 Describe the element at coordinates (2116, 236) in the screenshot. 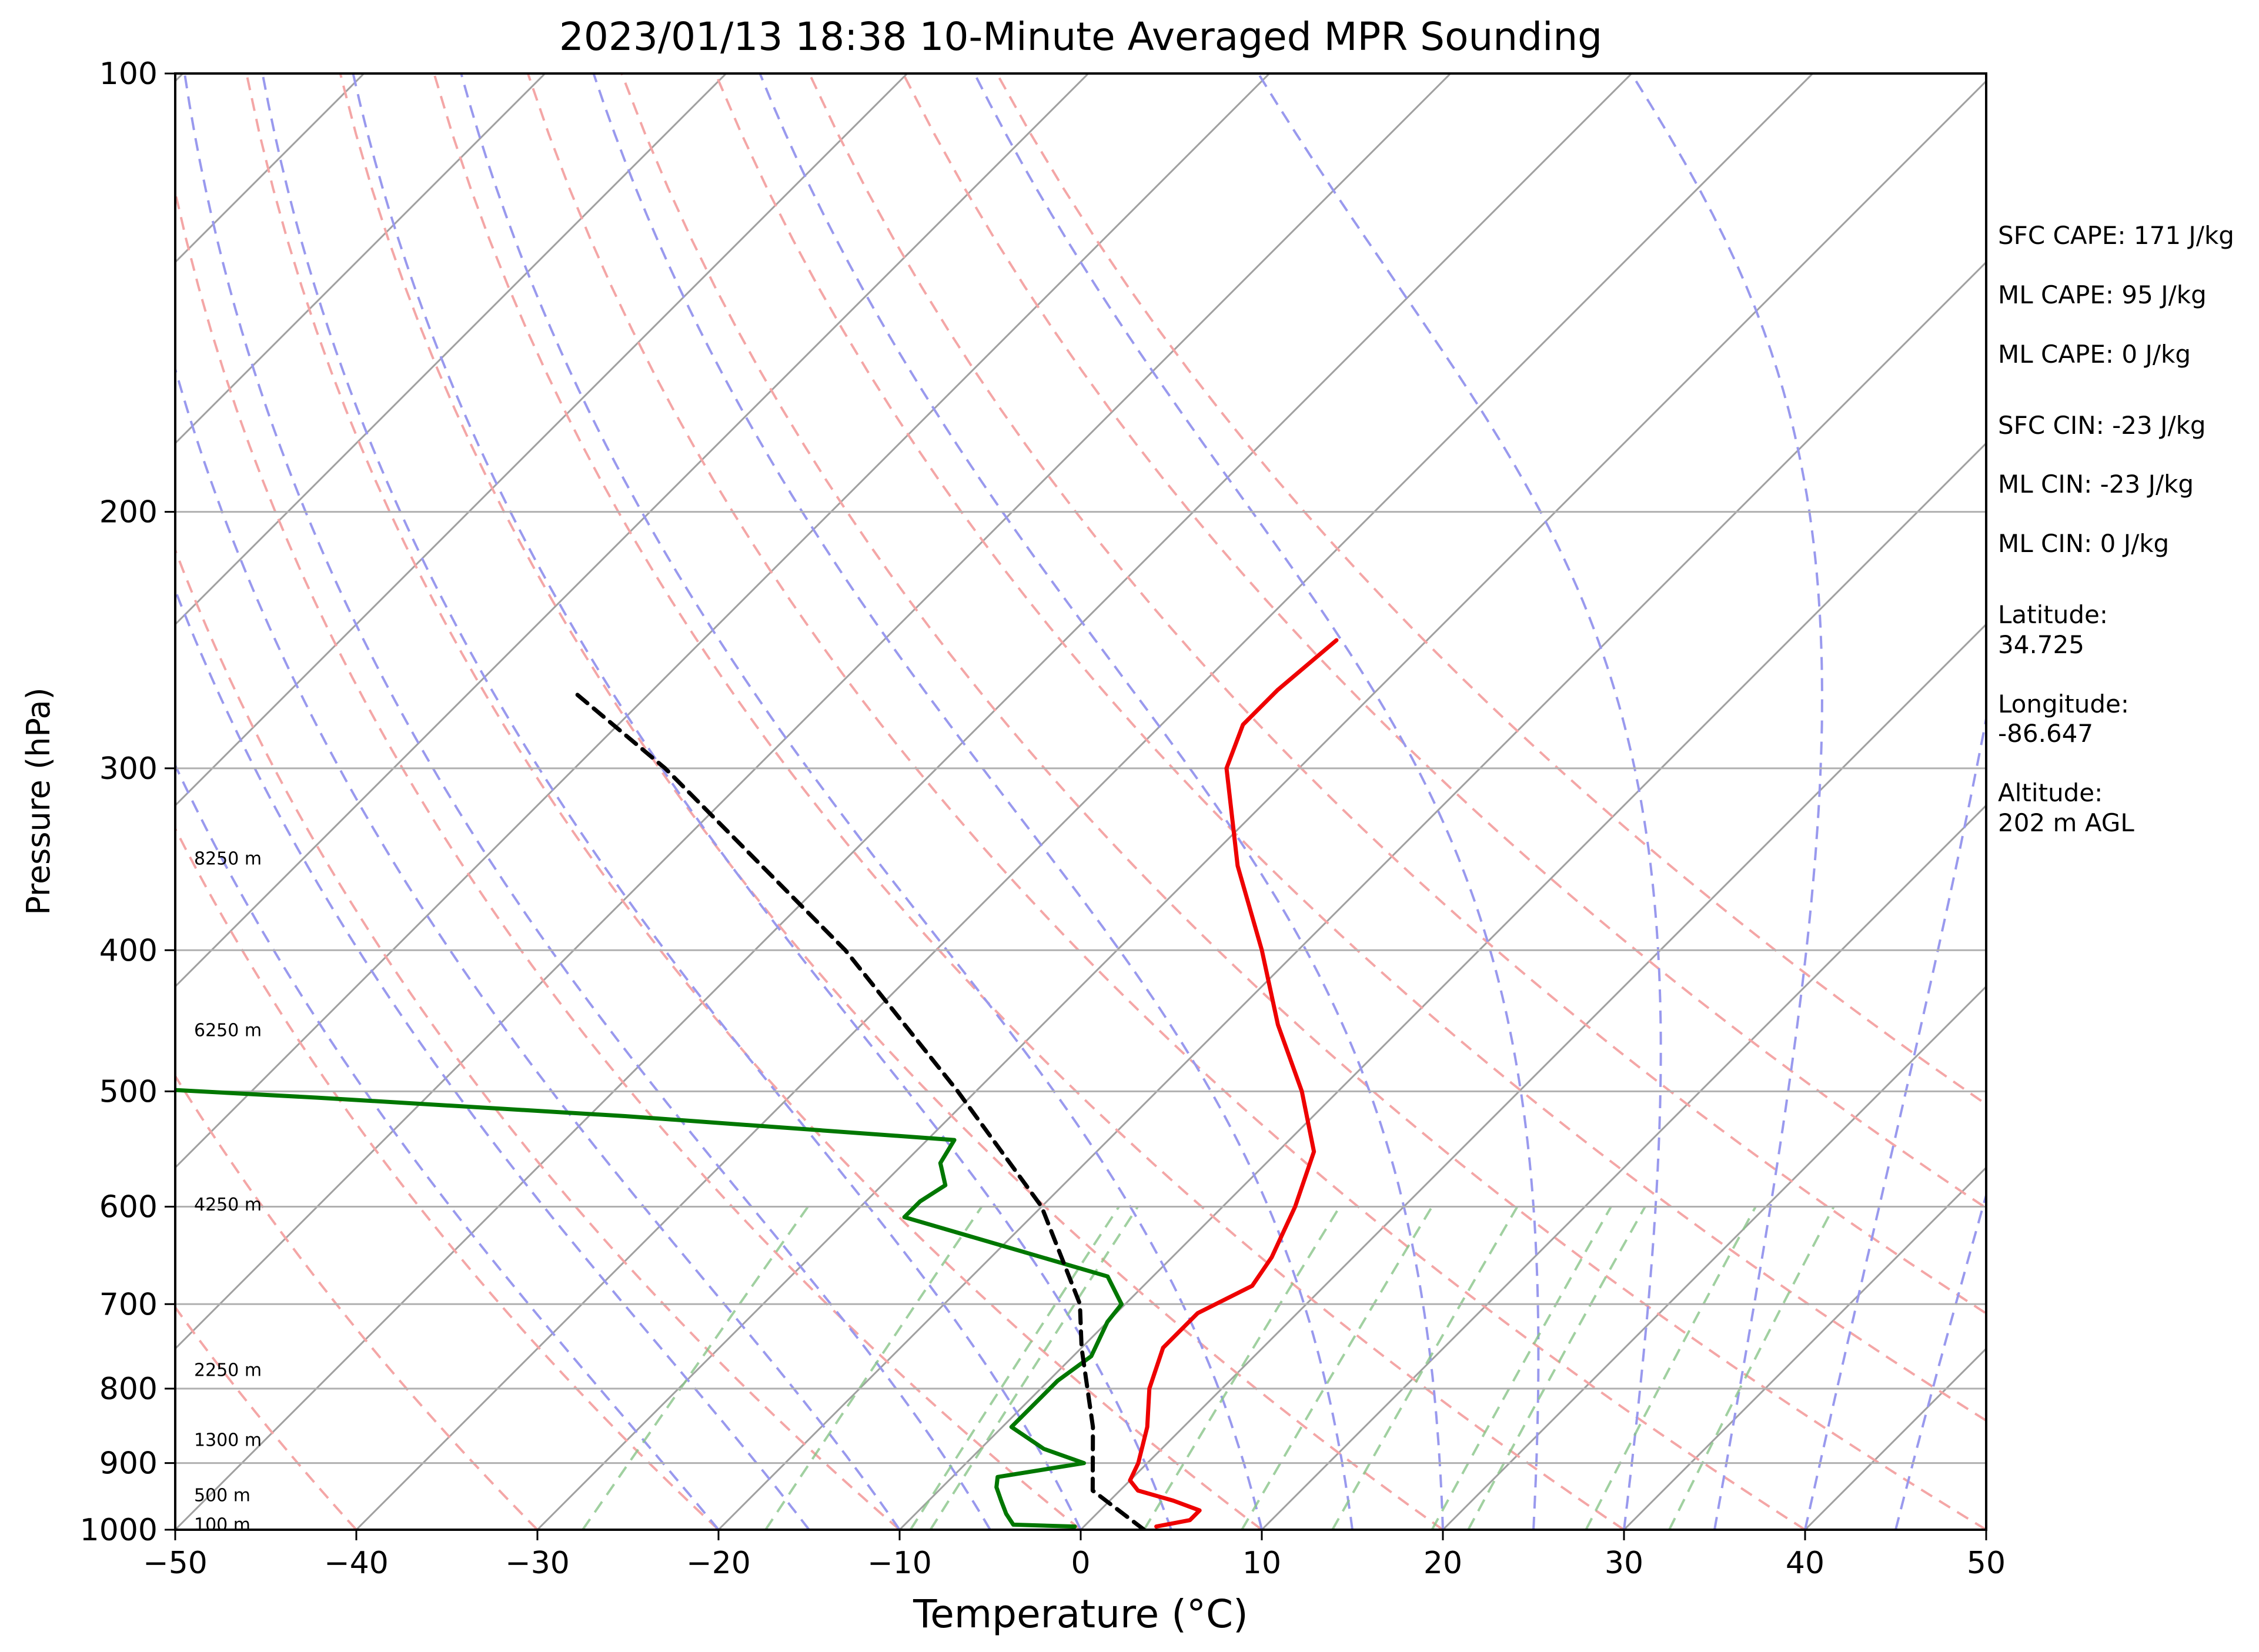

I see `stat-sfc-cape: SFC CAPE: 171 J/kg` at that location.